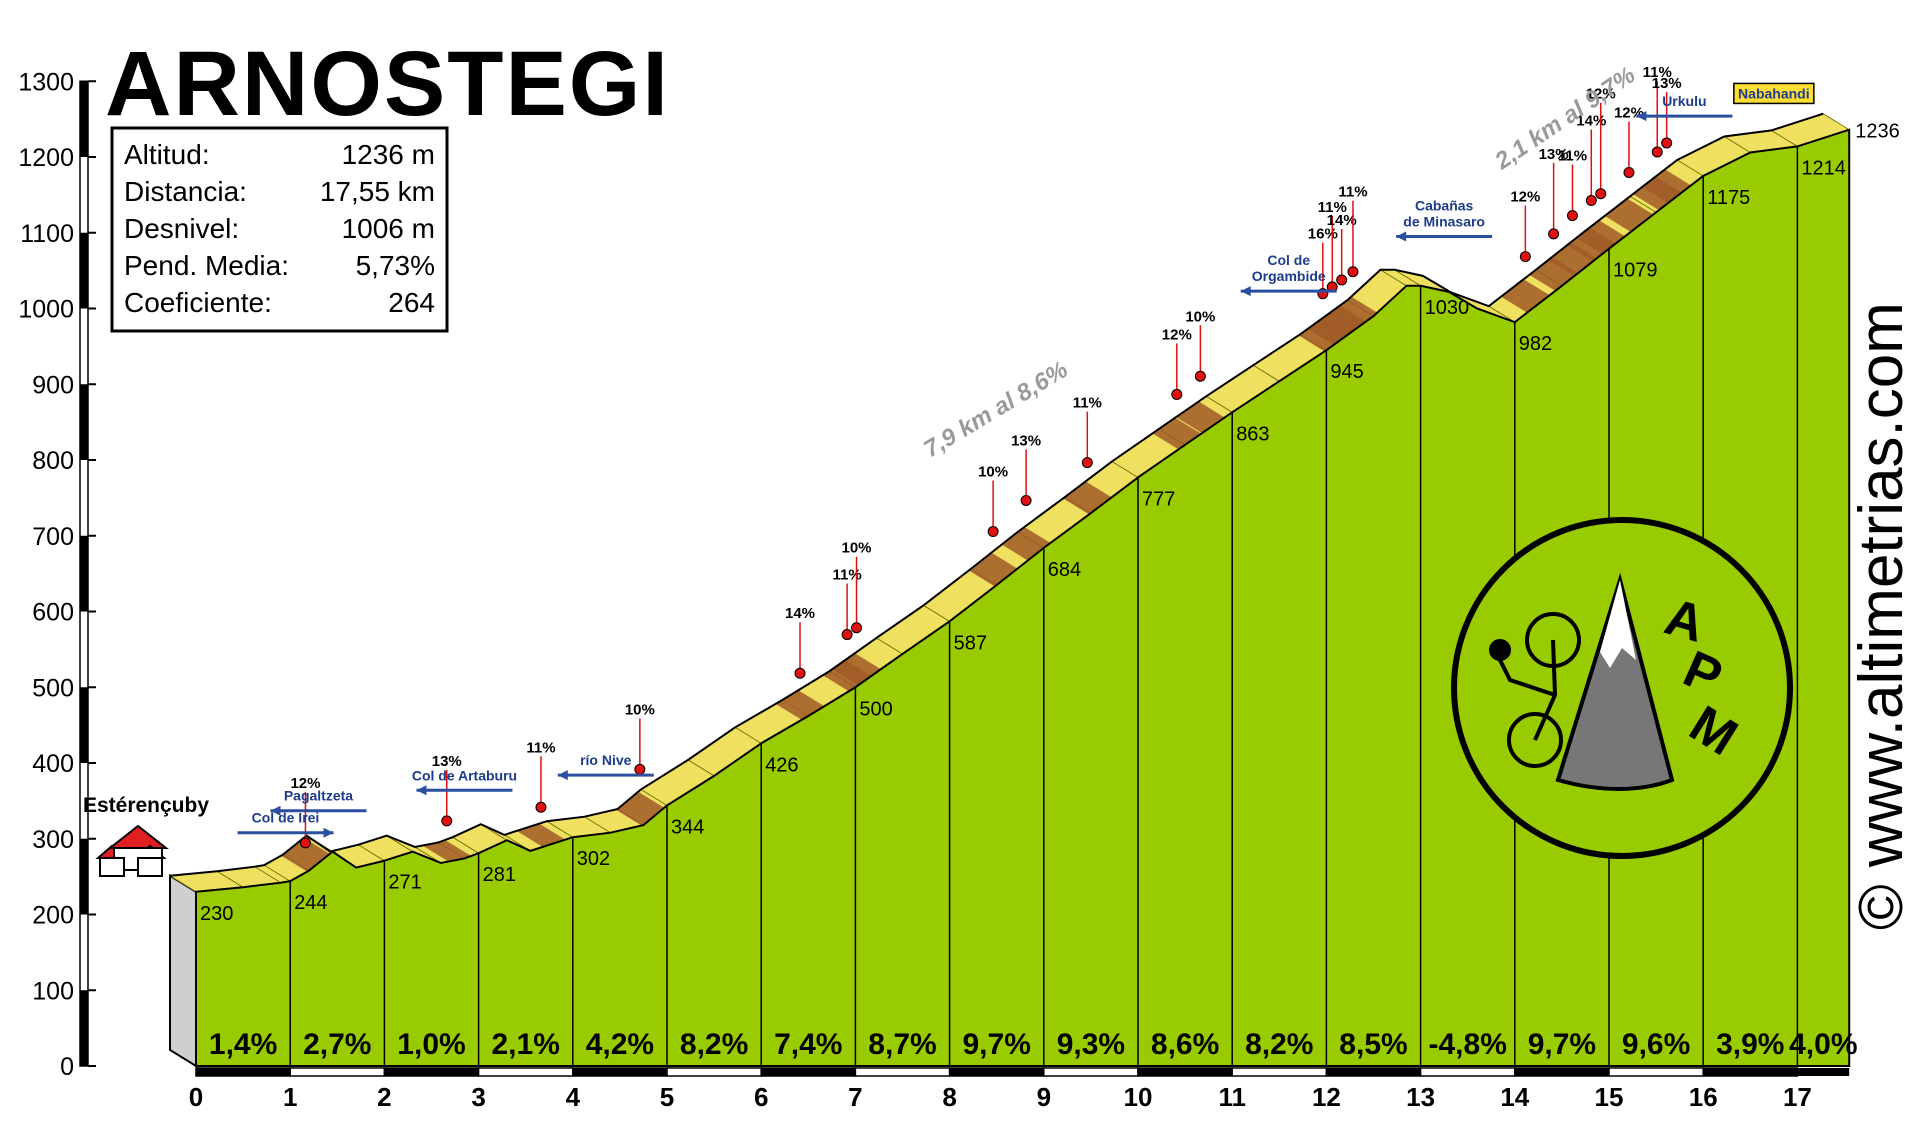  What do you see at coordinates (640, 709) in the screenshot?
I see `steep-label: 10%` at bounding box center [640, 709].